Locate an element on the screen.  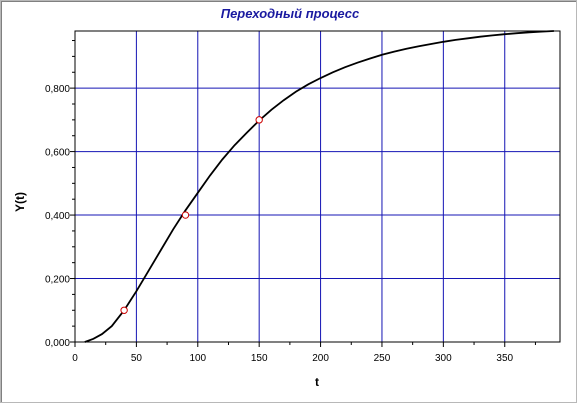
x-tick-label: 200 is located at coordinates (320, 358).